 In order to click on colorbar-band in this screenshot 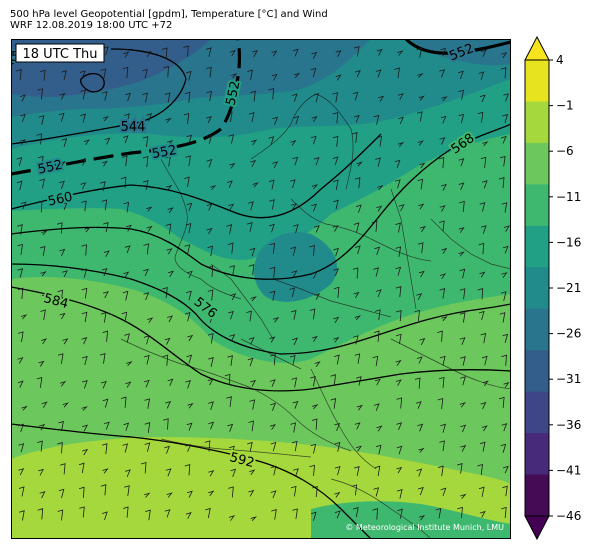, I will do `click(537, 495)`.